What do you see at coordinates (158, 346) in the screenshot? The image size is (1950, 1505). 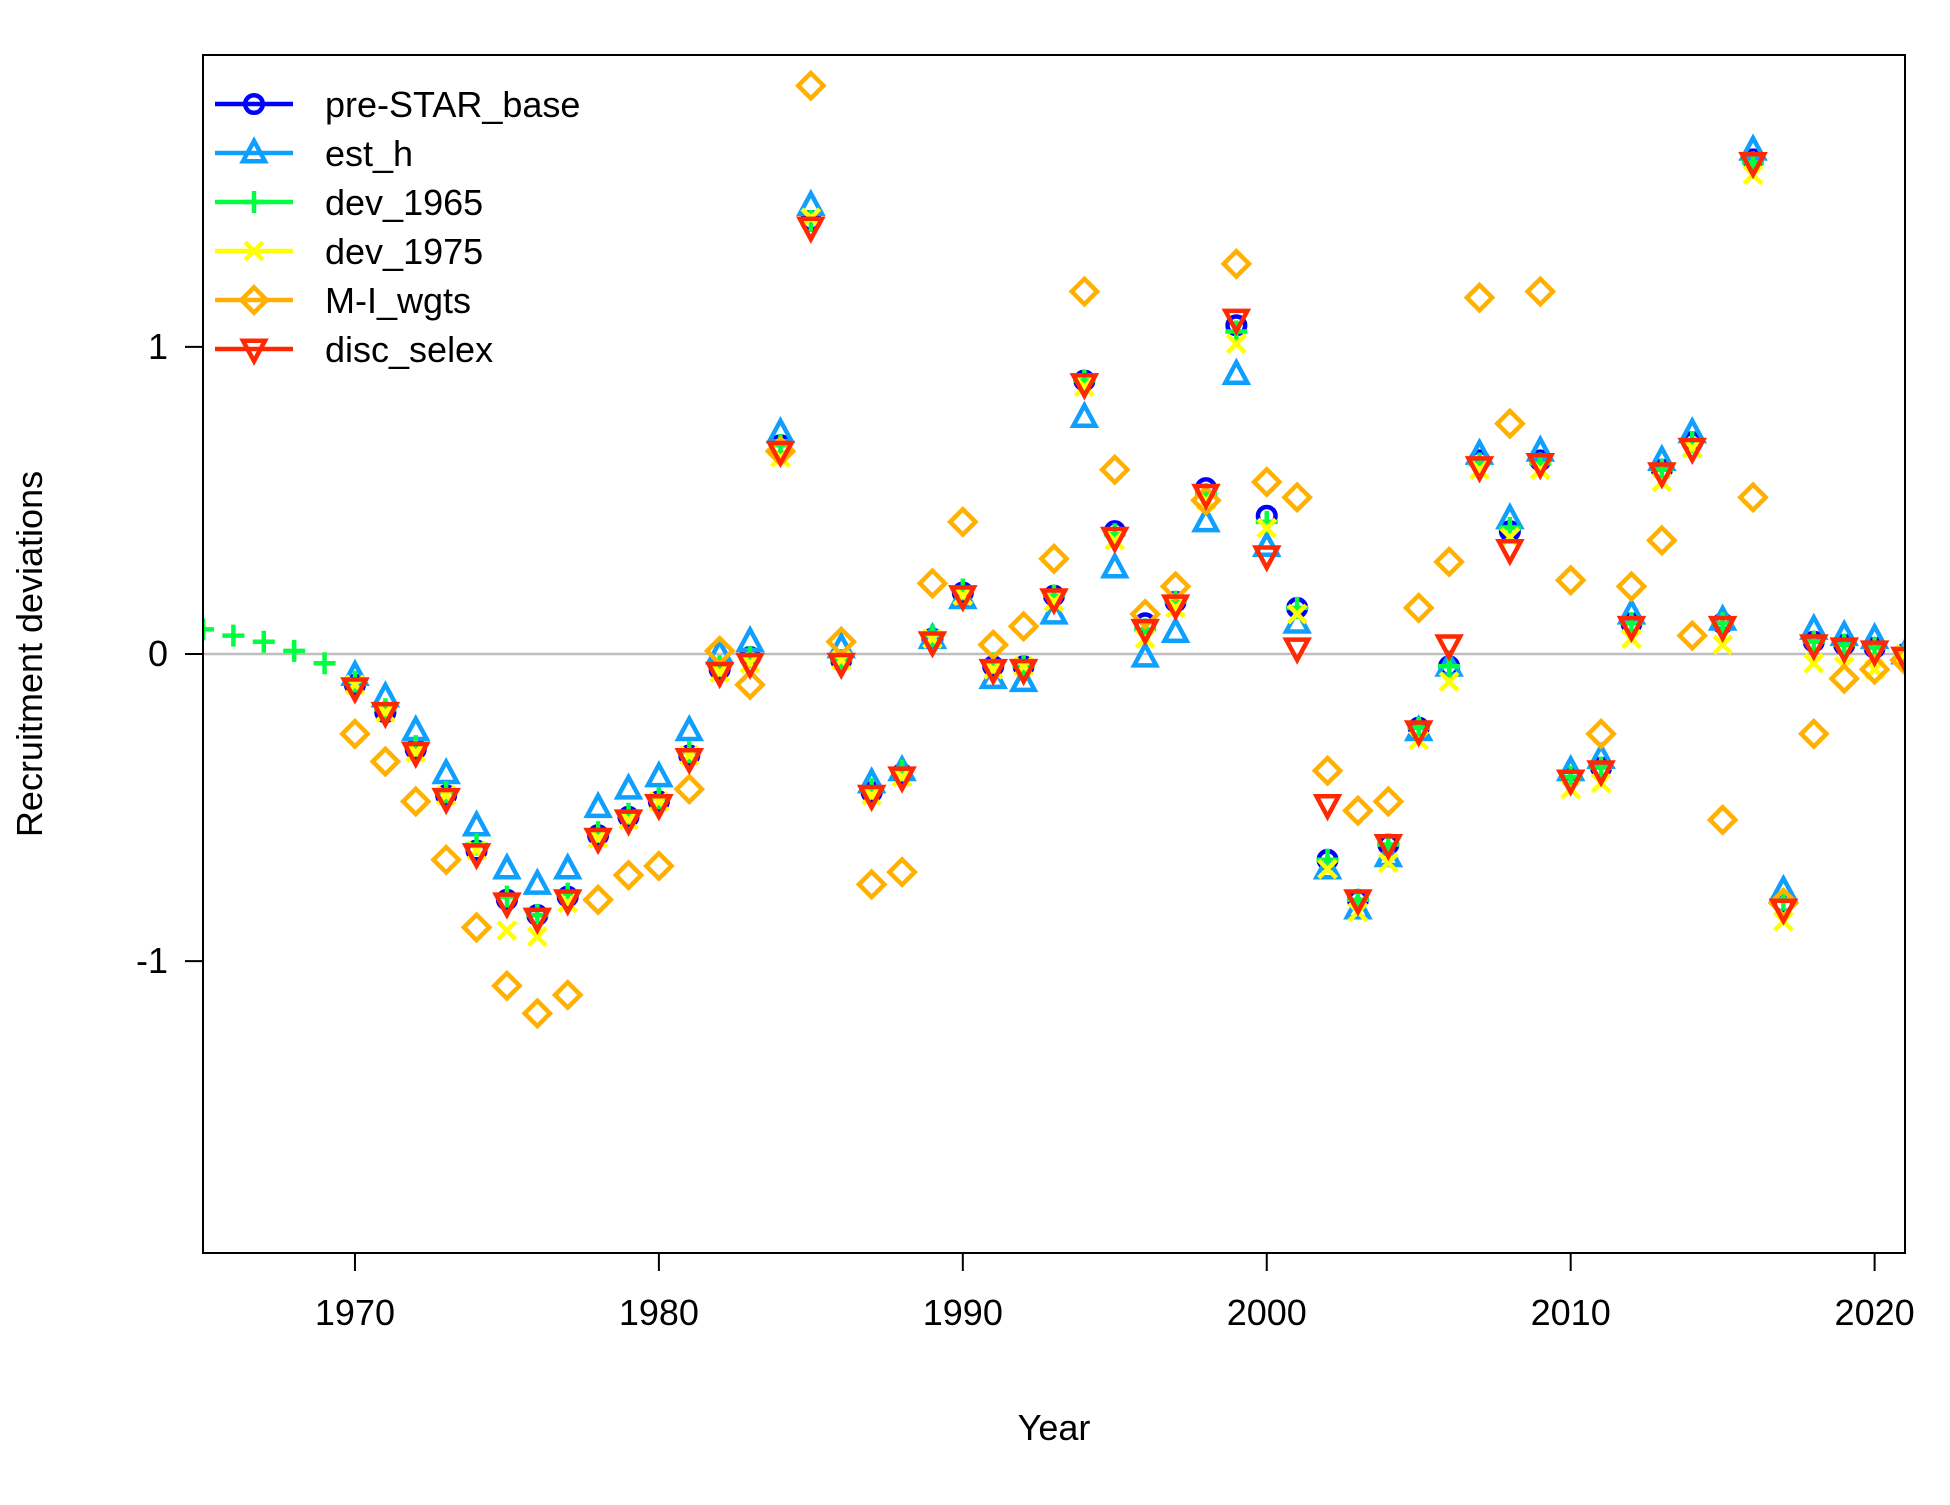 I see `y-tick-label: 1` at bounding box center [158, 346].